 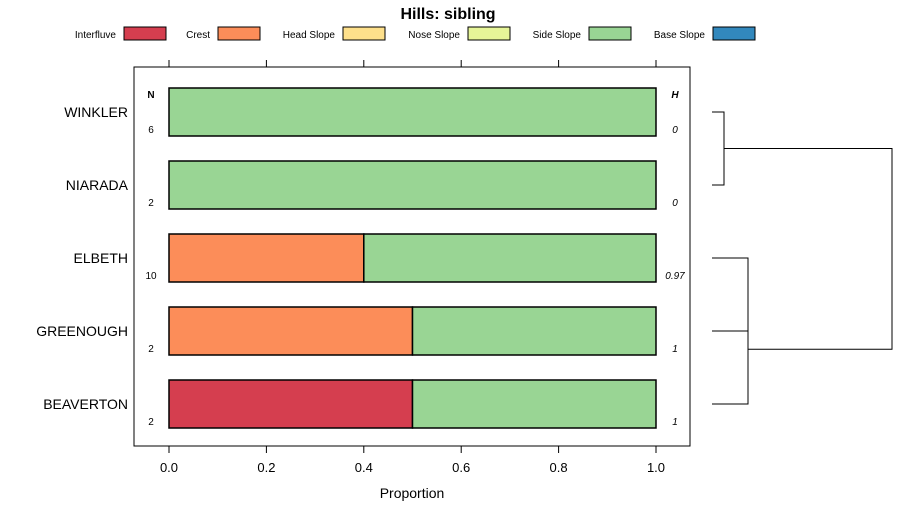 I want to click on bar-segment-elbeth-crest, so click(x=266, y=258).